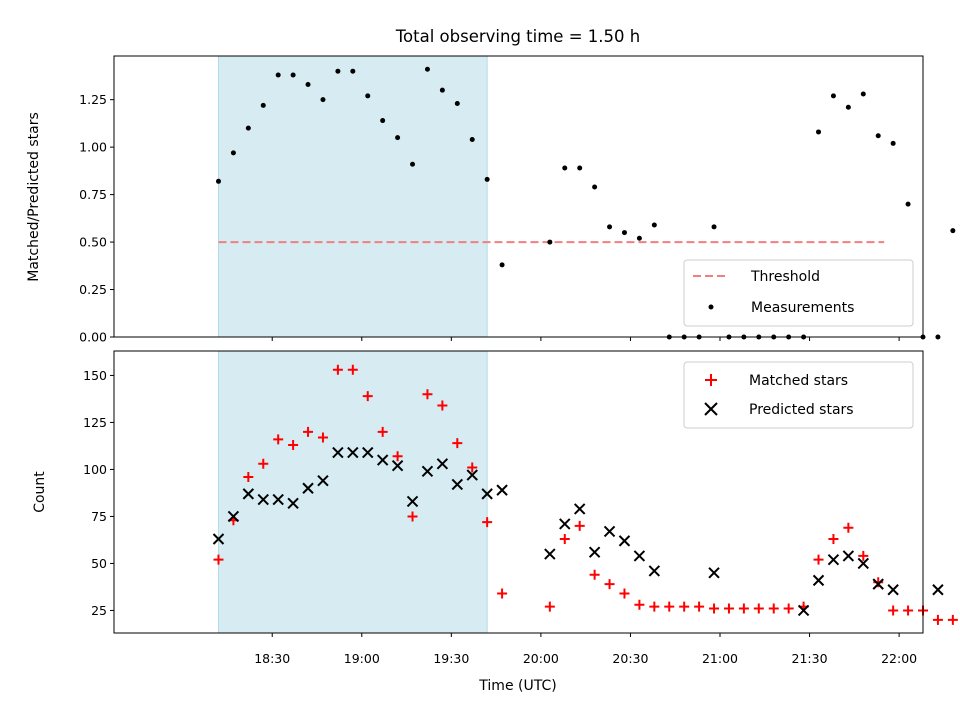  What do you see at coordinates (95, 422) in the screenshot?
I see `y-tick-label: 125` at bounding box center [95, 422].